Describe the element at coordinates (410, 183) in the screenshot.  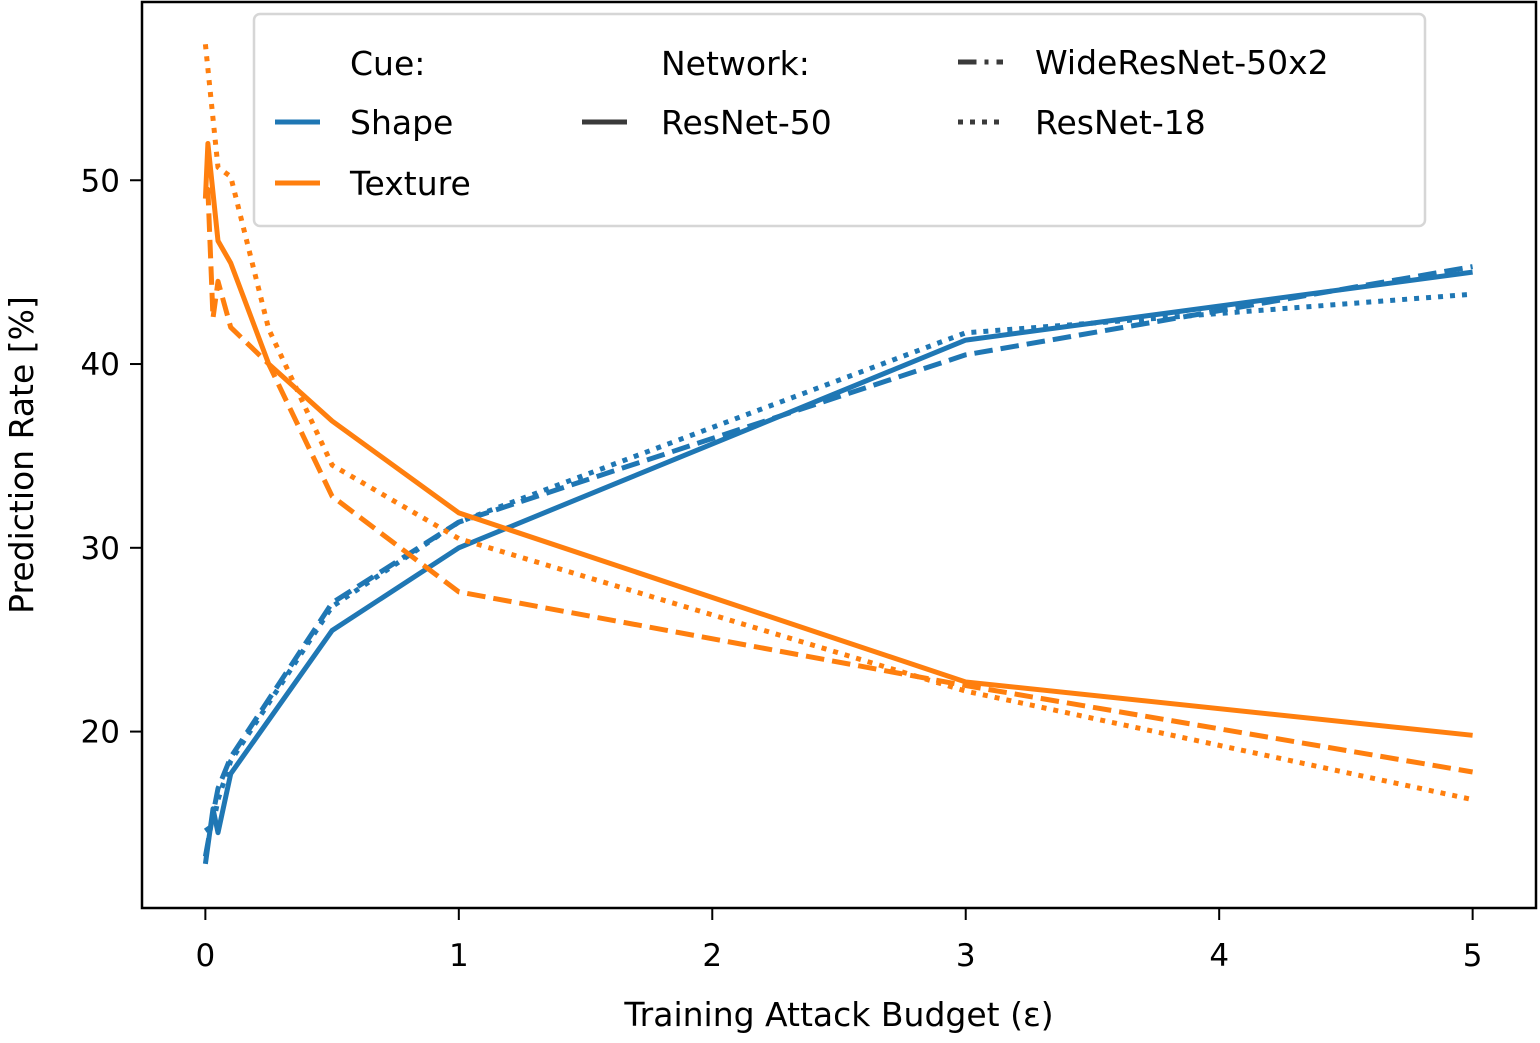
I see `legend-texture-label: Texture` at that location.